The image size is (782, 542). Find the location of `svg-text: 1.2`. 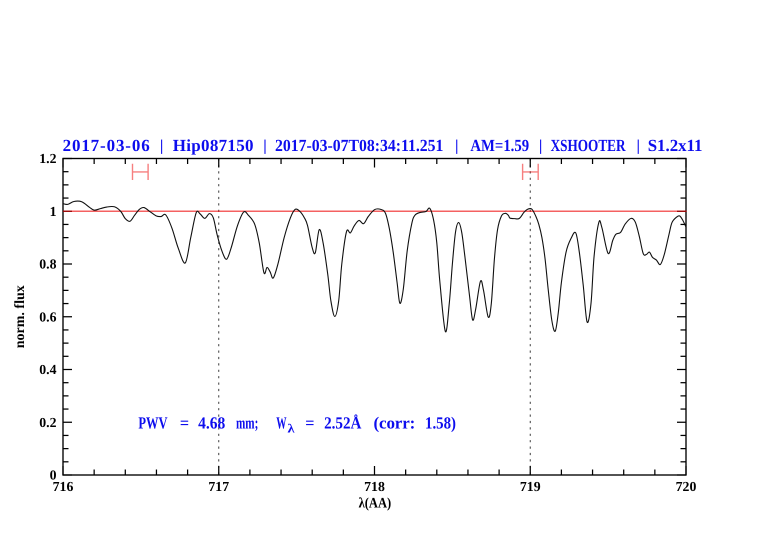

svg-text: 1.2 is located at coordinates (47, 158).